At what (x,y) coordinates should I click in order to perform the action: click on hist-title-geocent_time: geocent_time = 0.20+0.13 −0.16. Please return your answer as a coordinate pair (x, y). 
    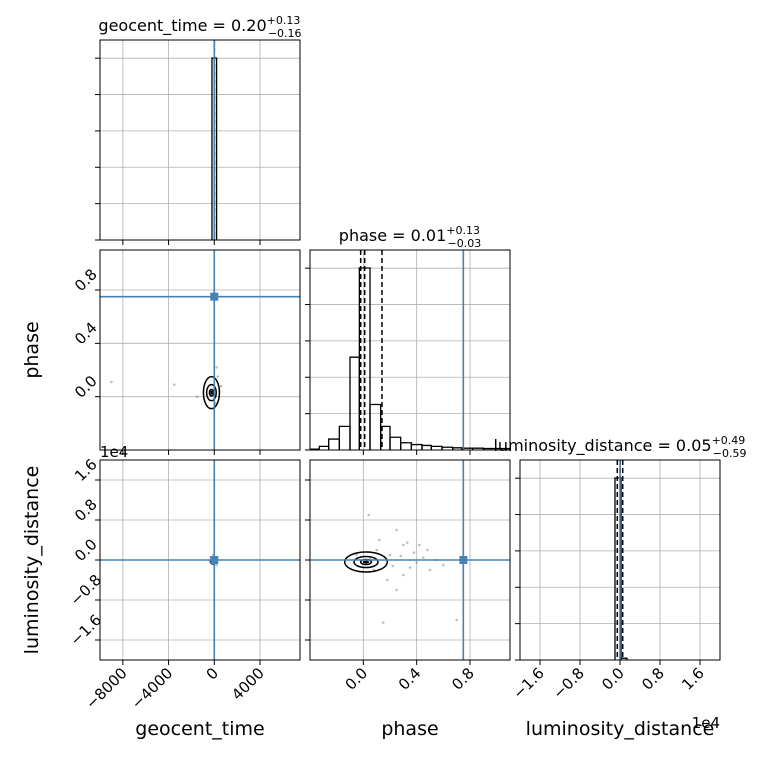
    Looking at the image, I should click on (199, 27).